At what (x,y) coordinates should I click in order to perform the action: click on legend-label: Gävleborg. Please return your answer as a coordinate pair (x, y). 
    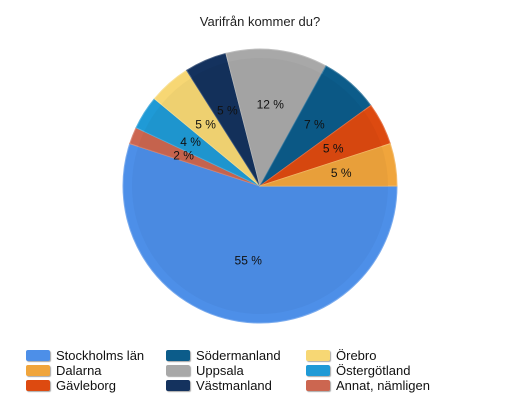
    Looking at the image, I should click on (86, 385).